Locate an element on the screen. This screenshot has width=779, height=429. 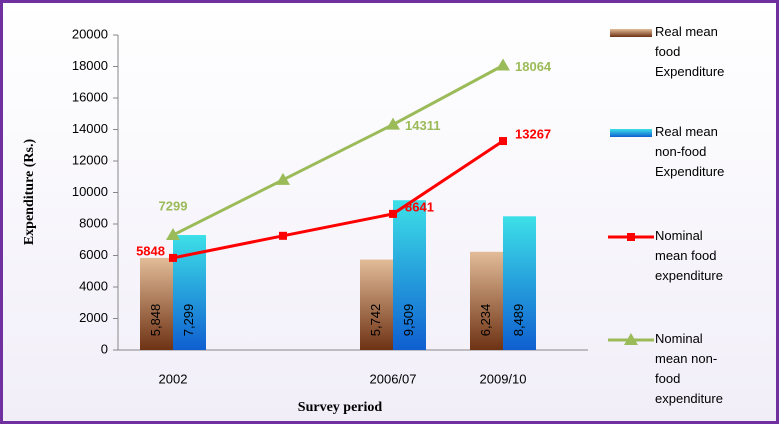
line-value-label: 18064 is located at coordinates (533, 66).